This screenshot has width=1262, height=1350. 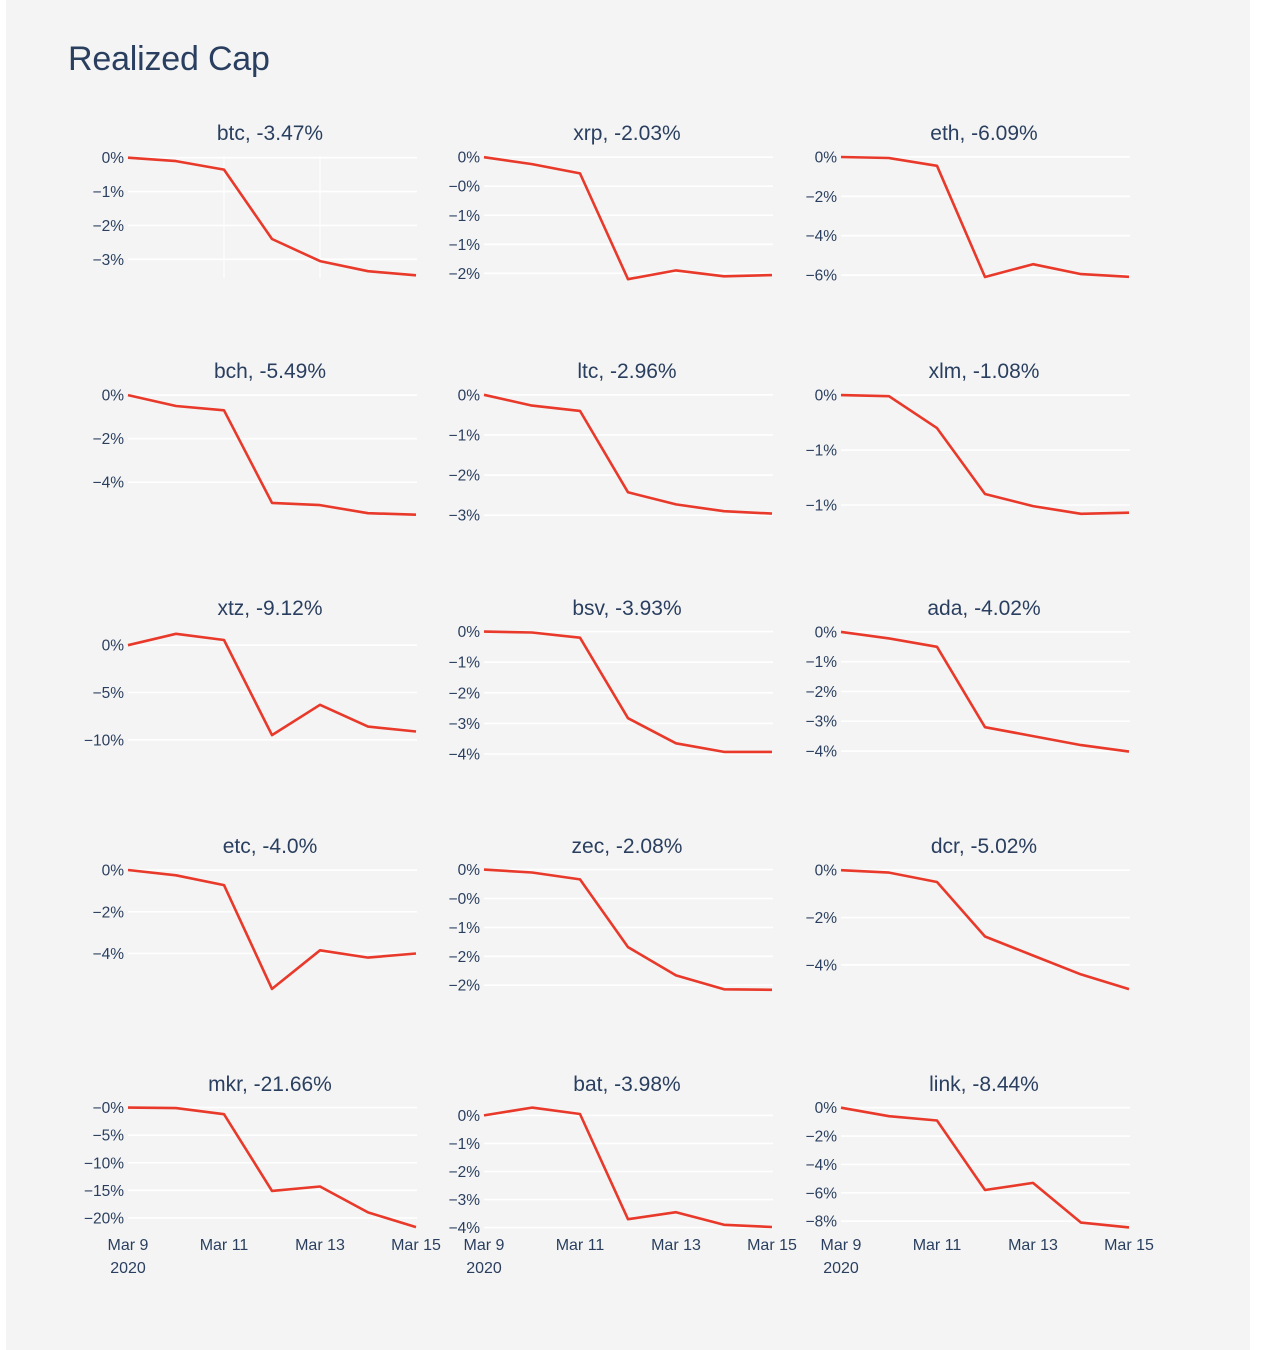 I want to click on page-title: Realized Cap, so click(x=169, y=59).